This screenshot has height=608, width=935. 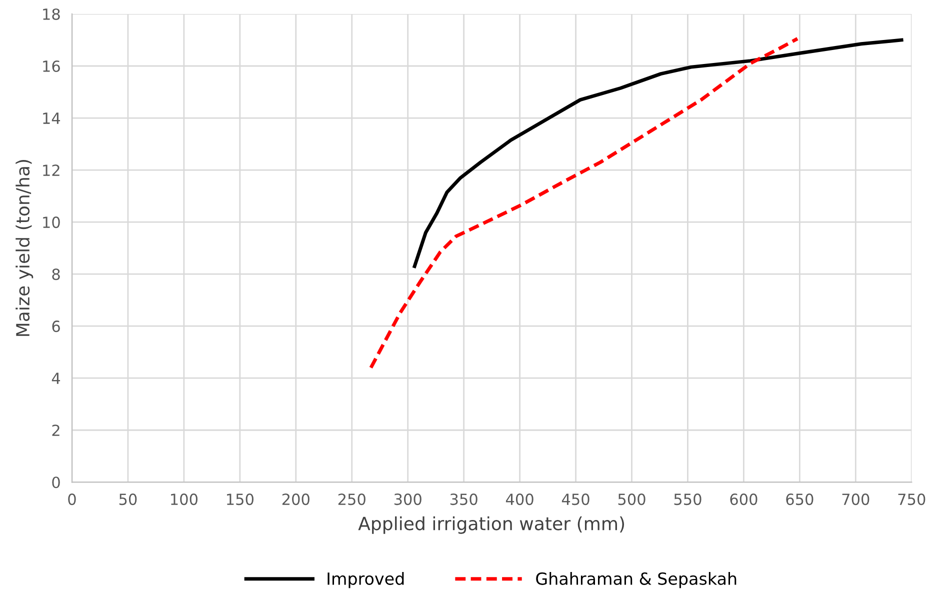 I want to click on x-tick-label: 650, so click(x=800, y=500).